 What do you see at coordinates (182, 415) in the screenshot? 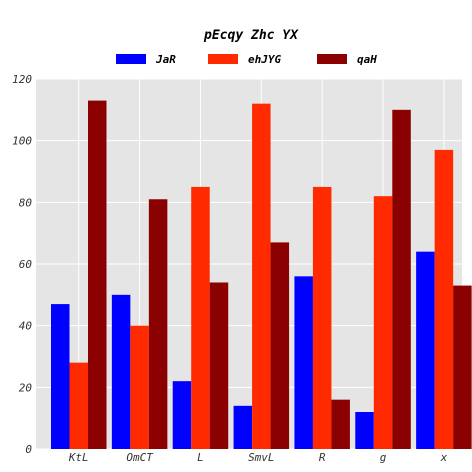
I see `bar-JaR-L` at bounding box center [182, 415].